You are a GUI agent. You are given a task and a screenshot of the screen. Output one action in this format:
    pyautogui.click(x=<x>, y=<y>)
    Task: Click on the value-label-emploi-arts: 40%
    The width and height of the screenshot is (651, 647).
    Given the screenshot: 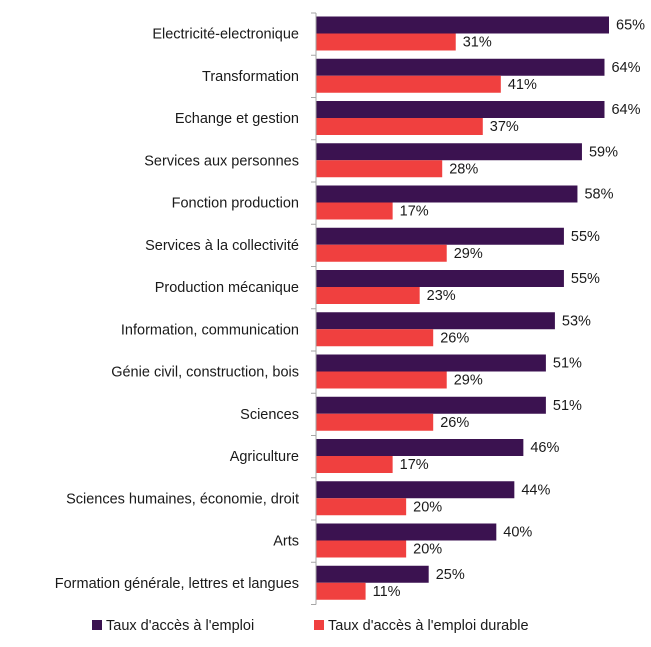 What is the action you would take?
    pyautogui.click(x=517, y=533)
    